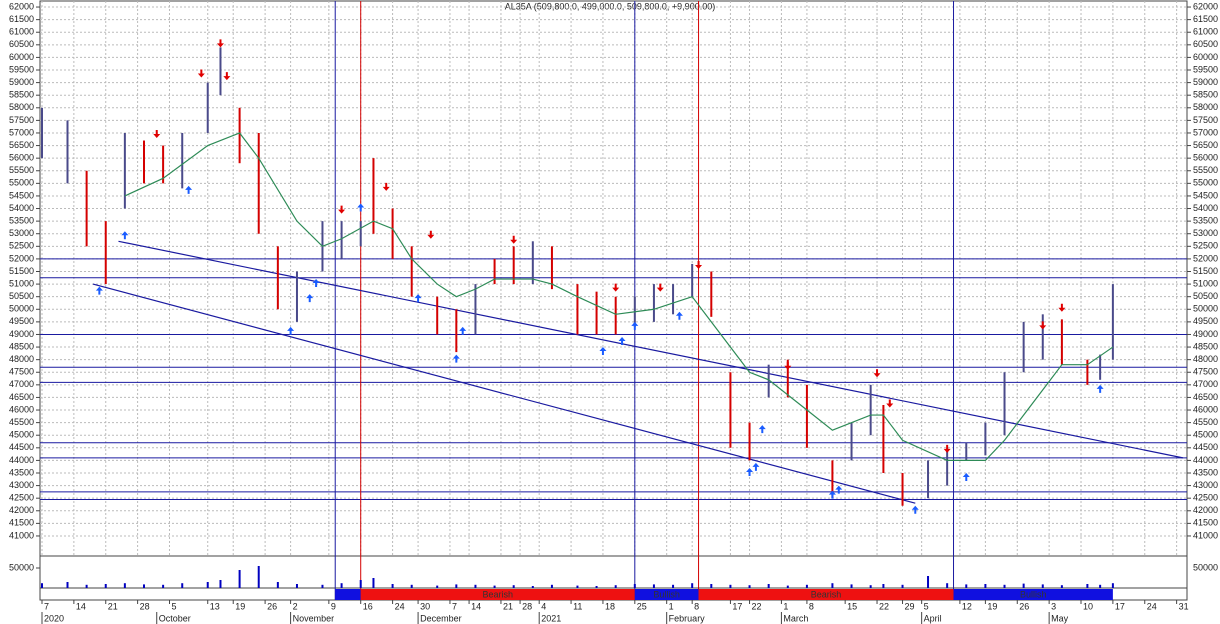  Describe the element at coordinates (1205, 321) in the screenshot. I see `y-tick-label: 49500` at that location.